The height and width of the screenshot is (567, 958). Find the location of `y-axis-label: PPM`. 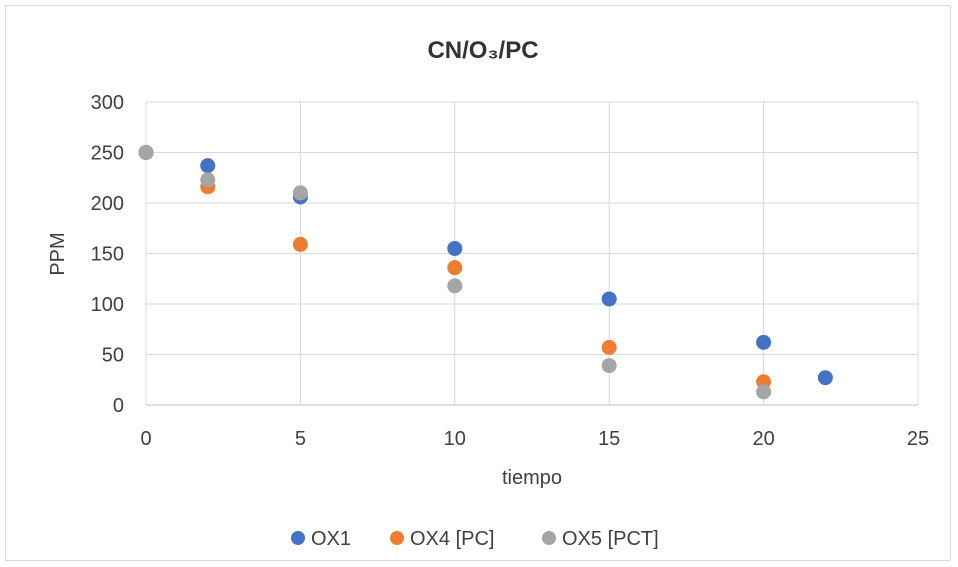

y-axis-label: PPM is located at coordinates (58, 253).